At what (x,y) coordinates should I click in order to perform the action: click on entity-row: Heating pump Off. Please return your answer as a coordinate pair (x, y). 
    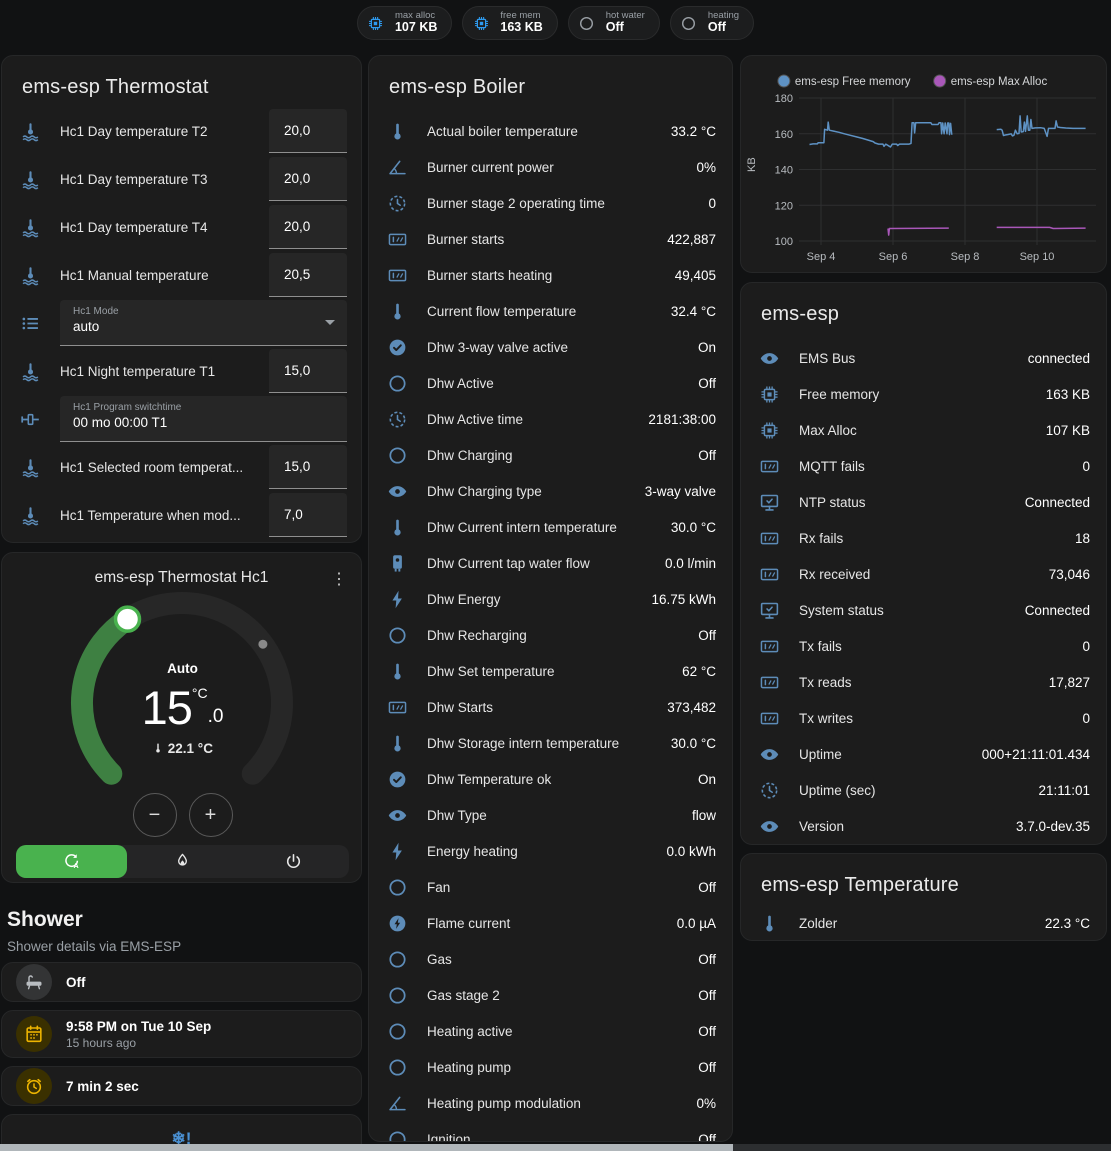
    Looking at the image, I should click on (550, 1067).